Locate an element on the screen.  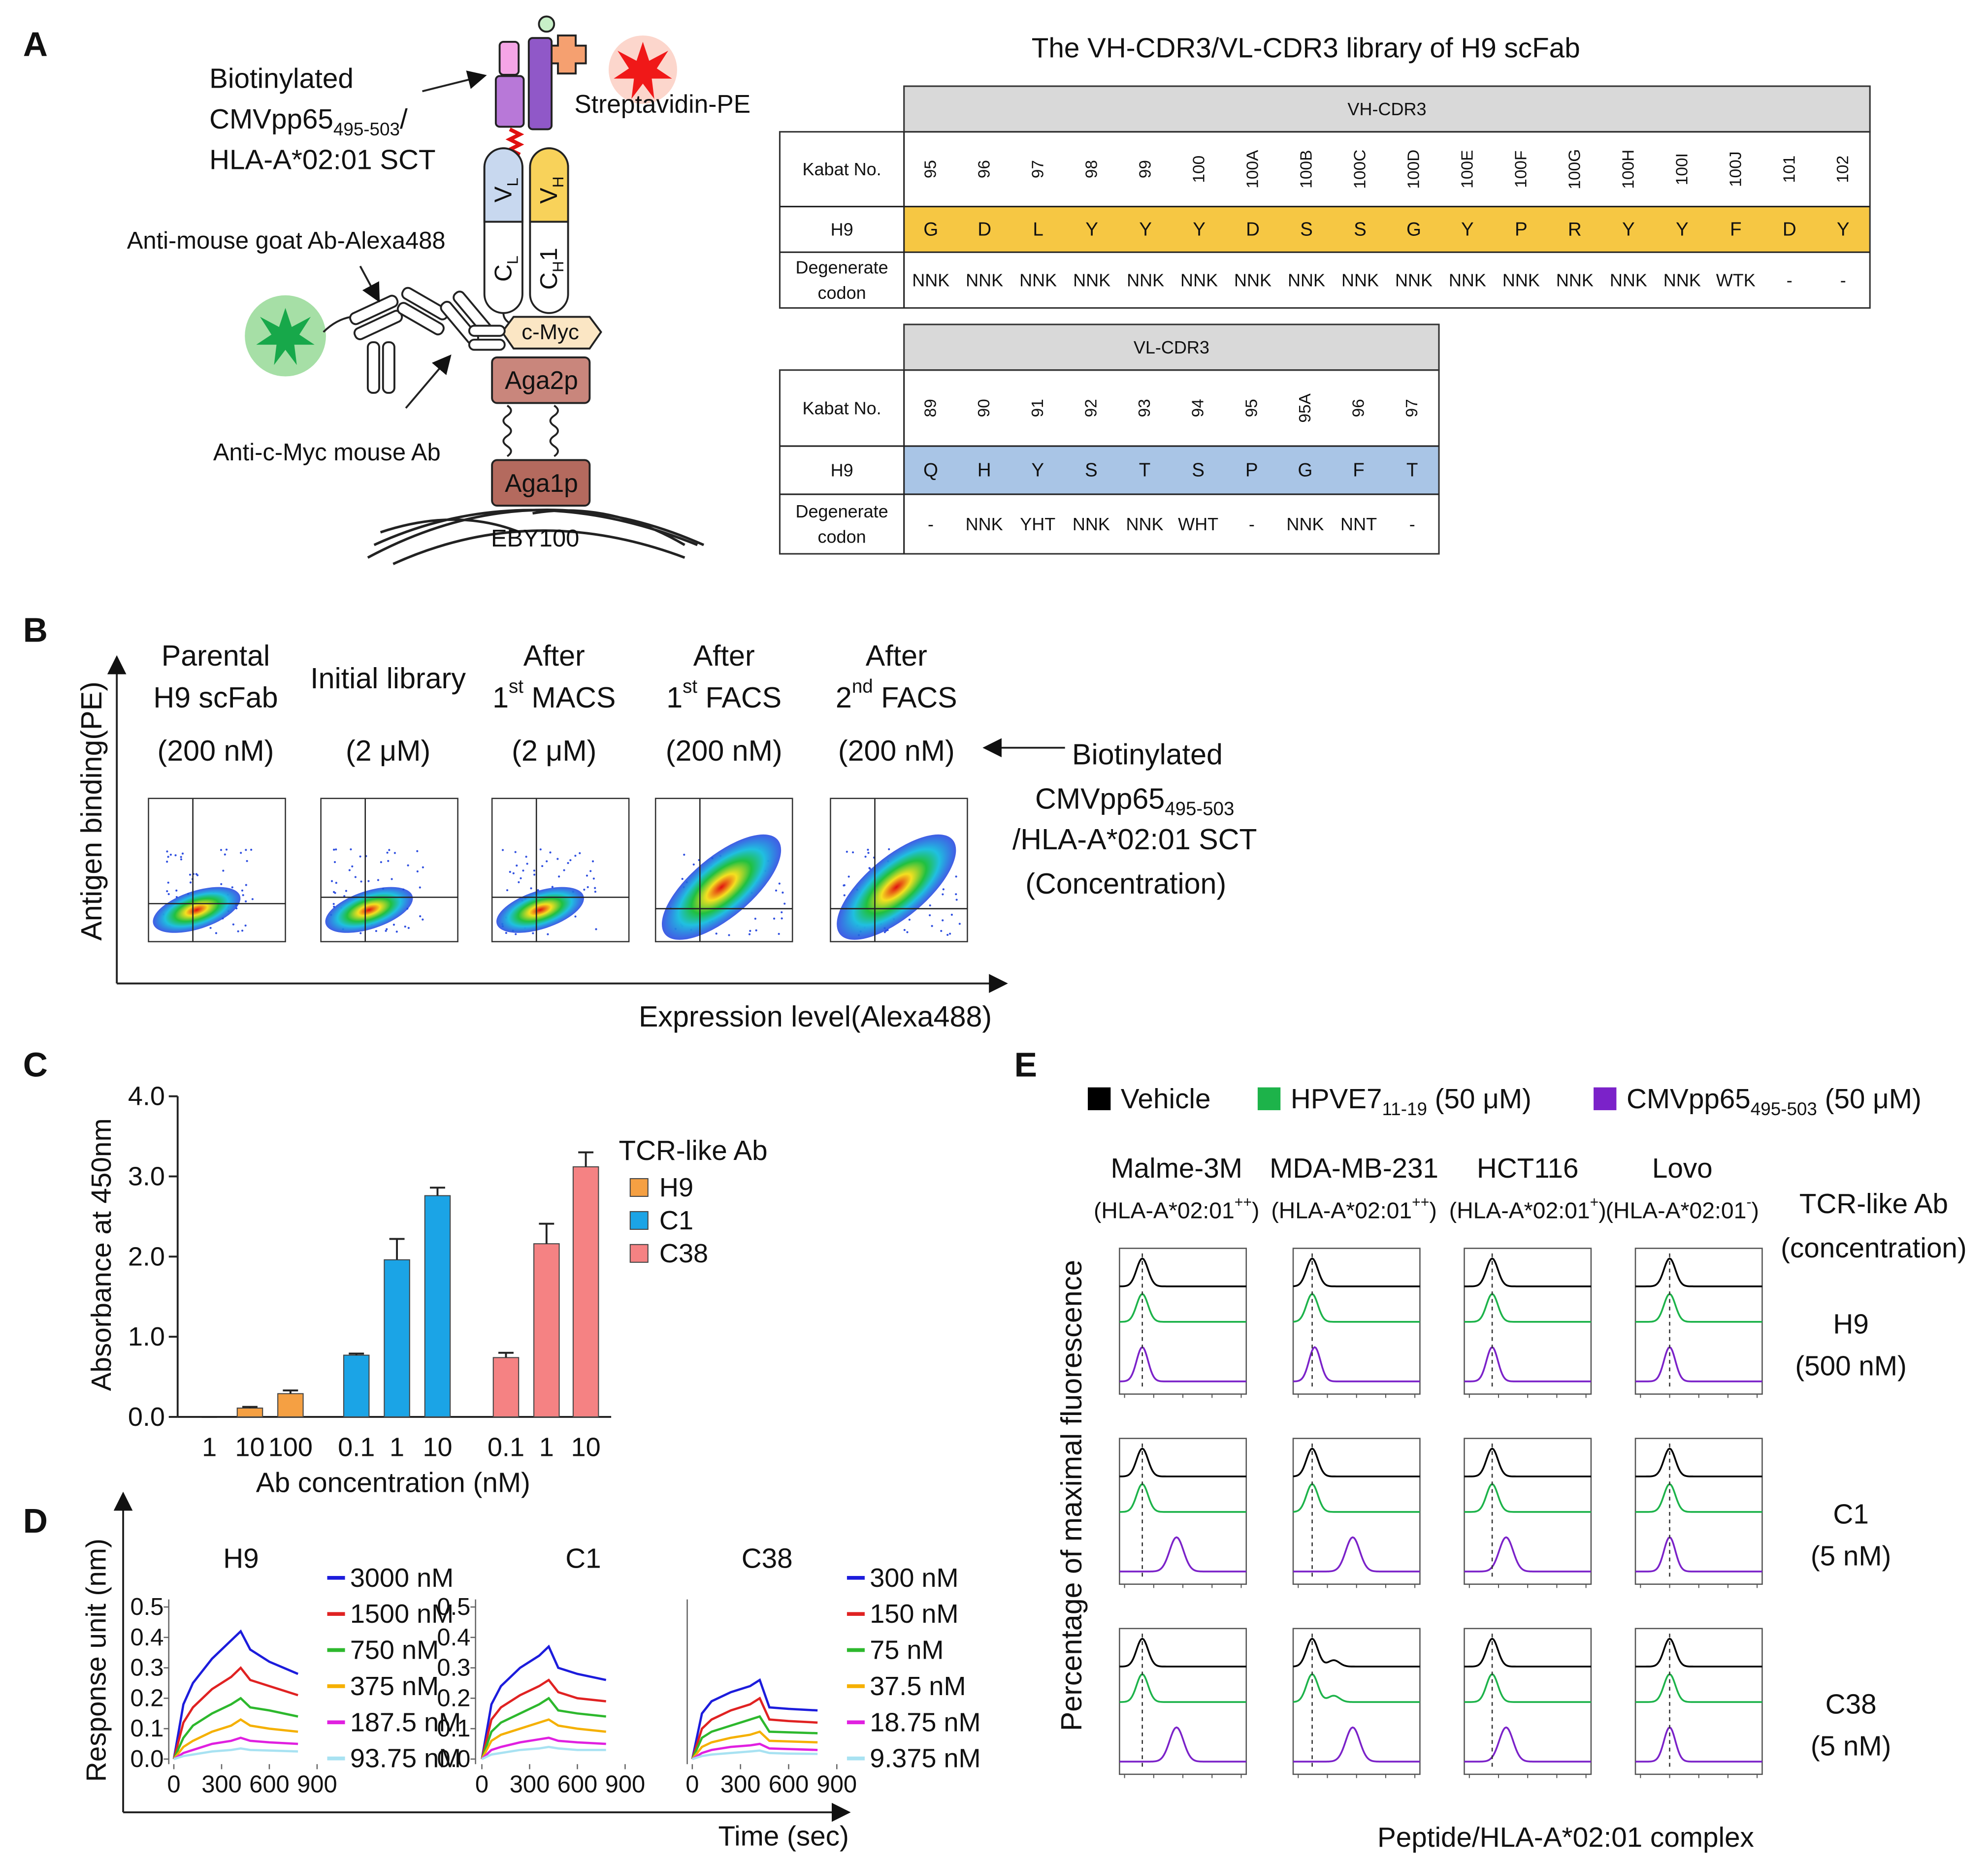
residue: S is located at coordinates (1091, 470).